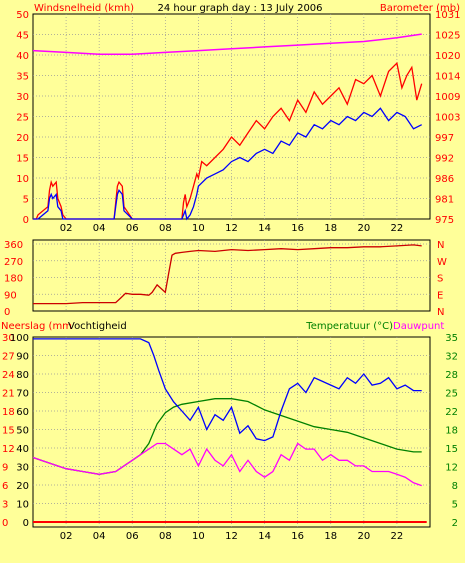 This screenshot has height=563, width=465. What do you see at coordinates (22, 56) in the screenshot?
I see `wind-tick-label: 40` at bounding box center [22, 56].